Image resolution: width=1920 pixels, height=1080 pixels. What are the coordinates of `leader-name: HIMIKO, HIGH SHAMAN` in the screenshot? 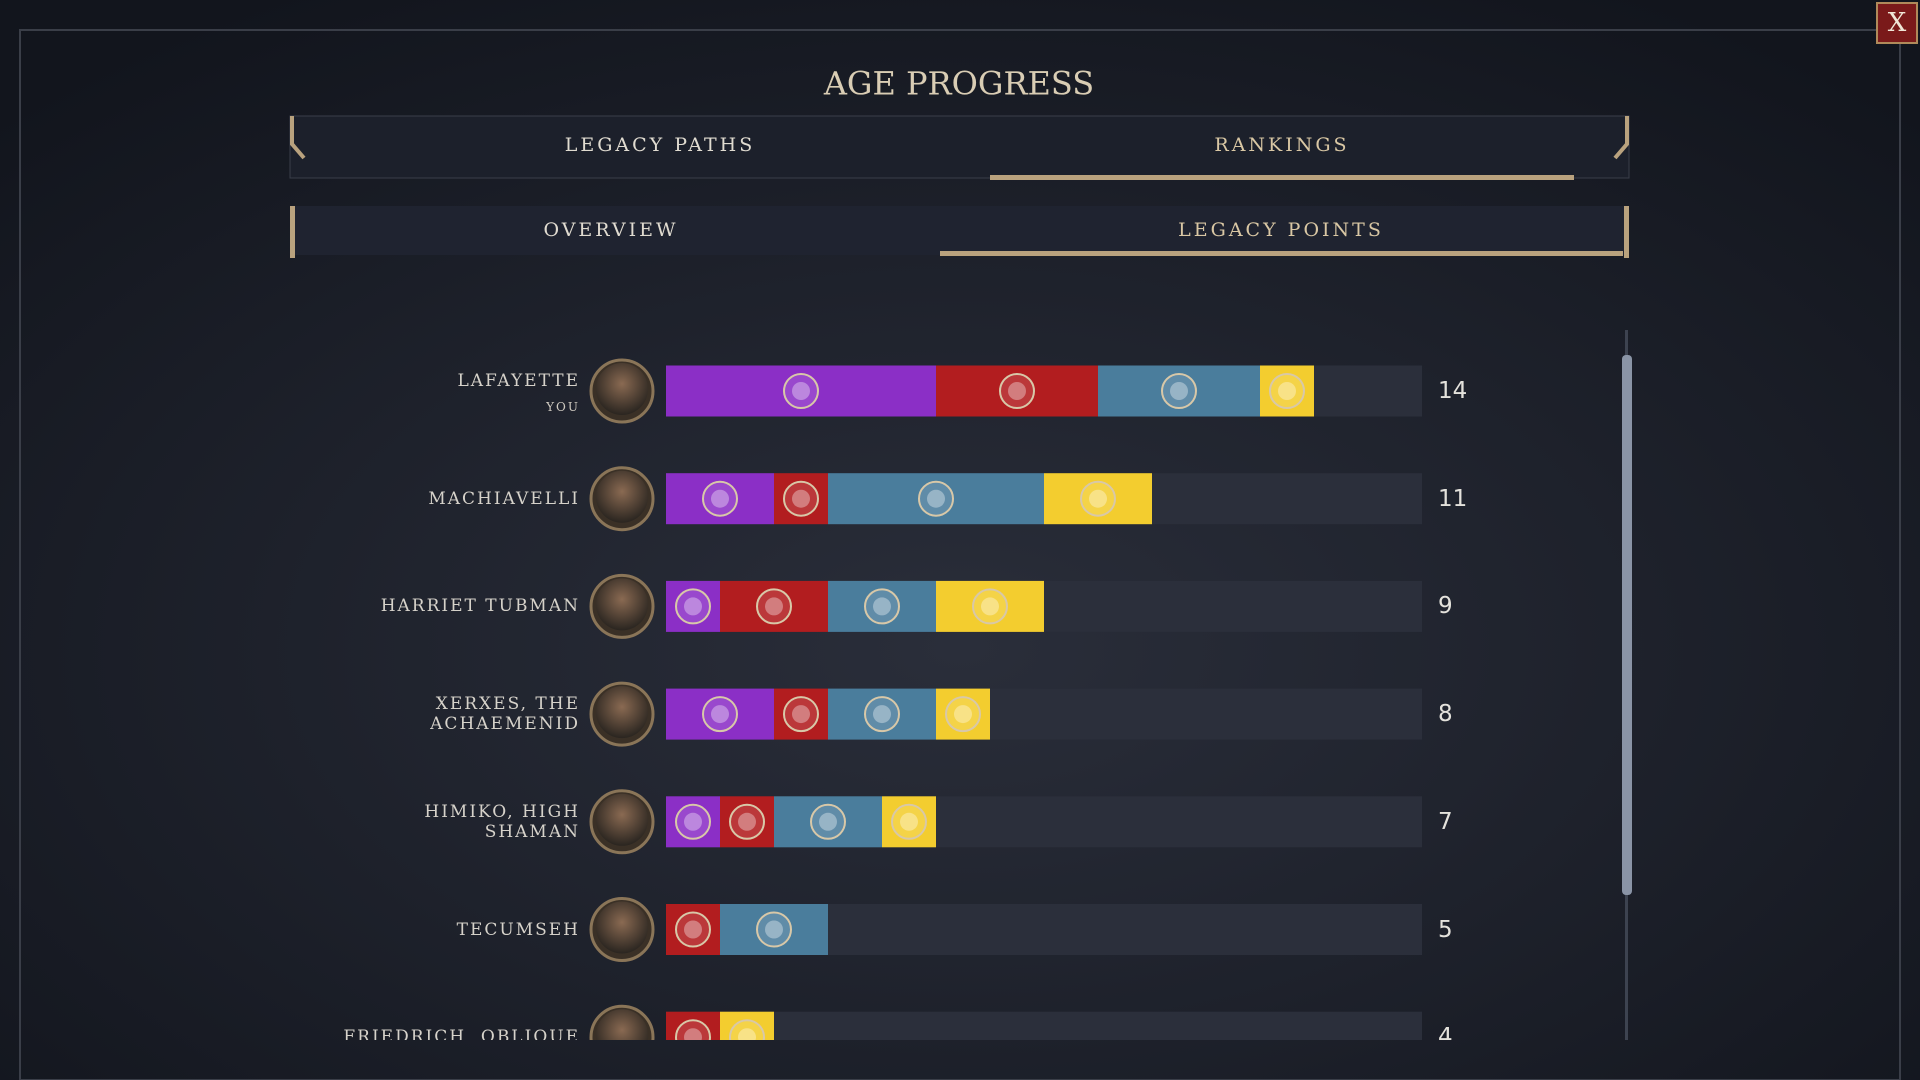 It's located at (502, 821).